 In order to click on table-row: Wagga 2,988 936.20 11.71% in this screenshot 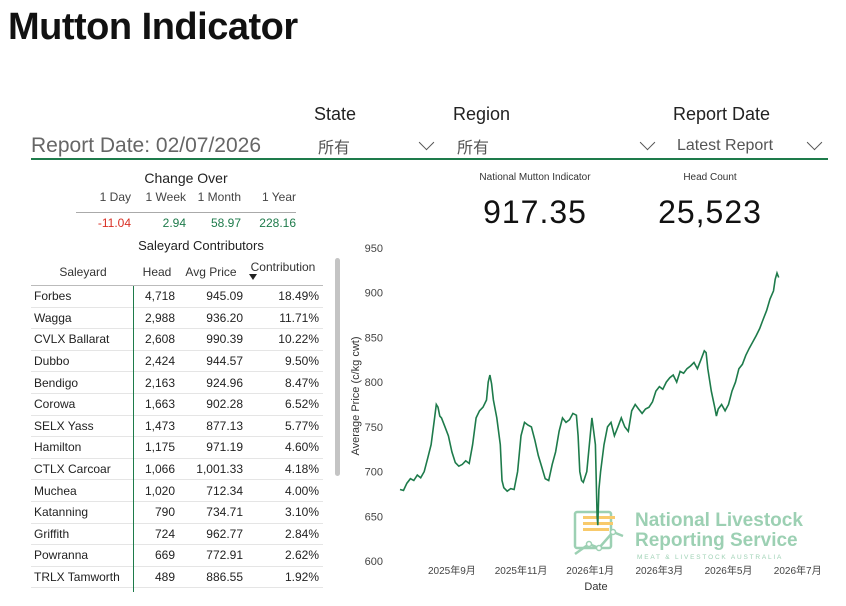, I will do `click(177, 319)`.